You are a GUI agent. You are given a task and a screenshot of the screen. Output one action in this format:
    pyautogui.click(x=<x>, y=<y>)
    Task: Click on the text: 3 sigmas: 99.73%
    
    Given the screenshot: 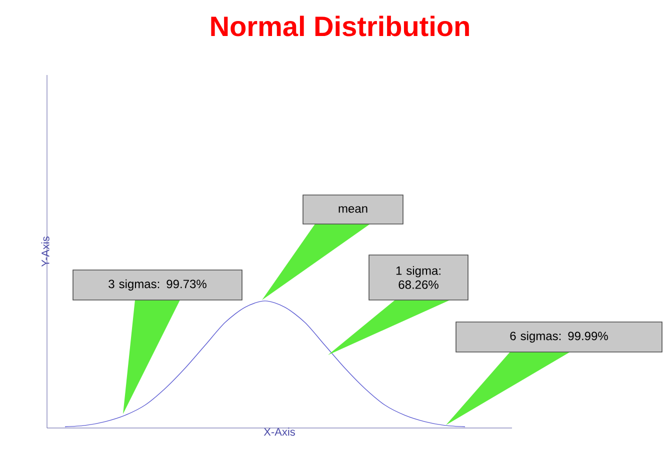 What is the action you would take?
    pyautogui.click(x=157, y=285)
    